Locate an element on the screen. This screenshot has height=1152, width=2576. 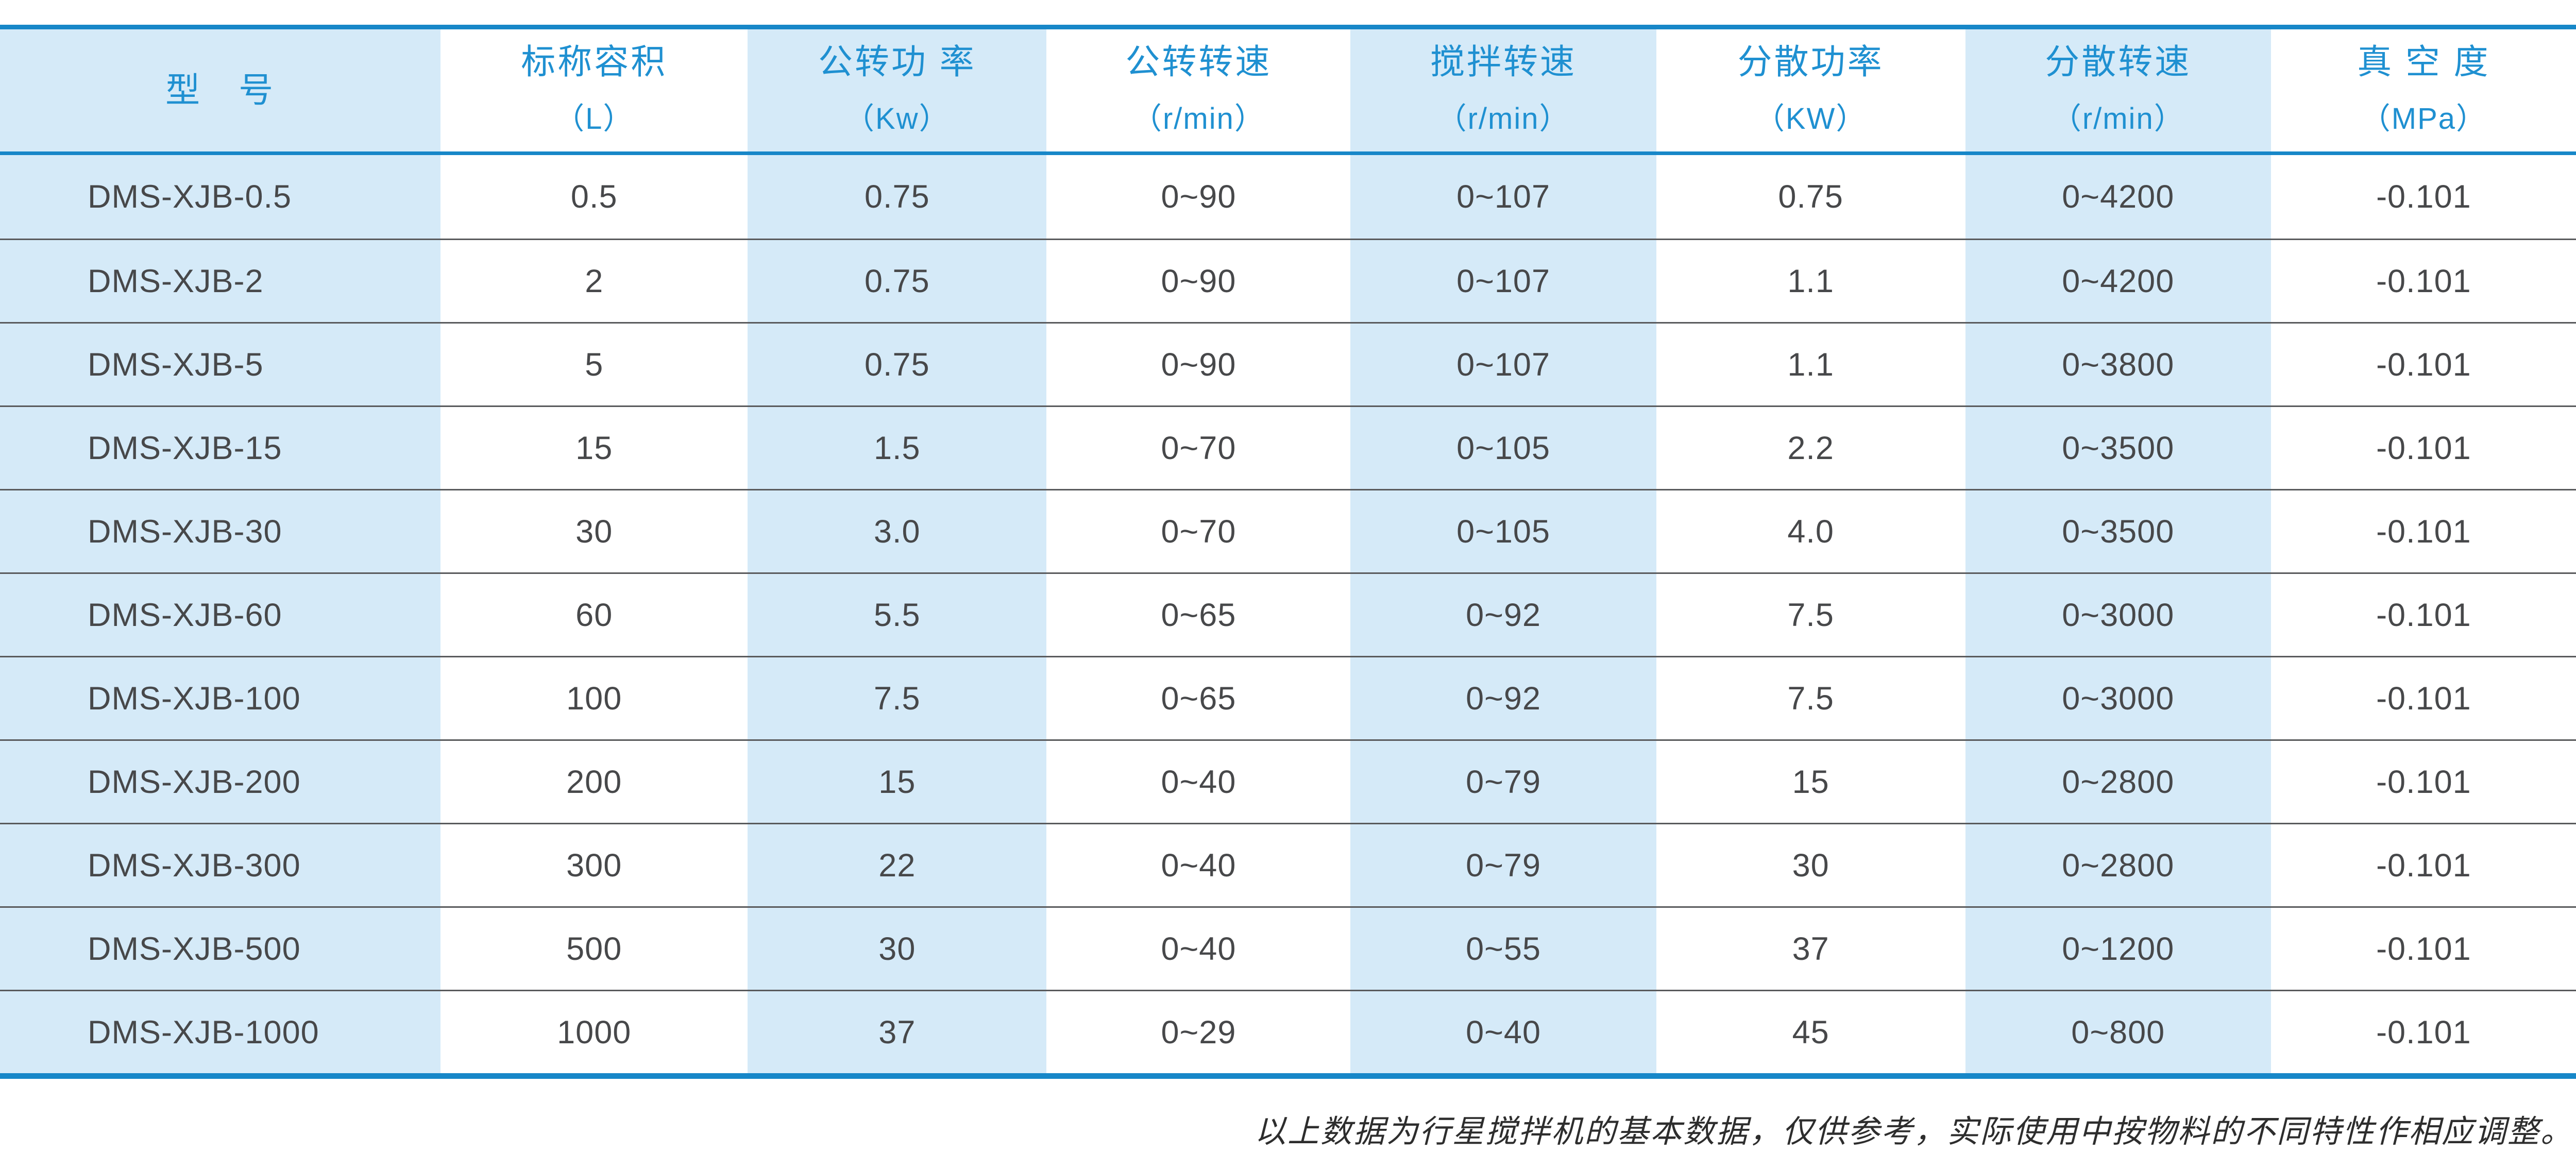
table-cell-model: DMS-XJB-1000 is located at coordinates (220, 1032).